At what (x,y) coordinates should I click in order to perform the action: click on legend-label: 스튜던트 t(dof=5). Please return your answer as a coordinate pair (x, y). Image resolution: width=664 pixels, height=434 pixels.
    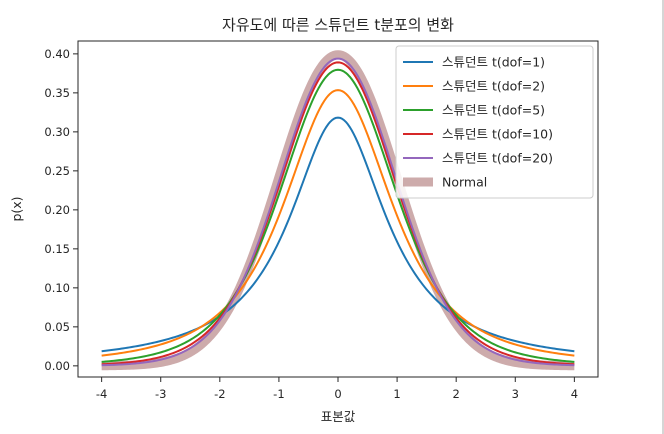
    Looking at the image, I should click on (493, 110).